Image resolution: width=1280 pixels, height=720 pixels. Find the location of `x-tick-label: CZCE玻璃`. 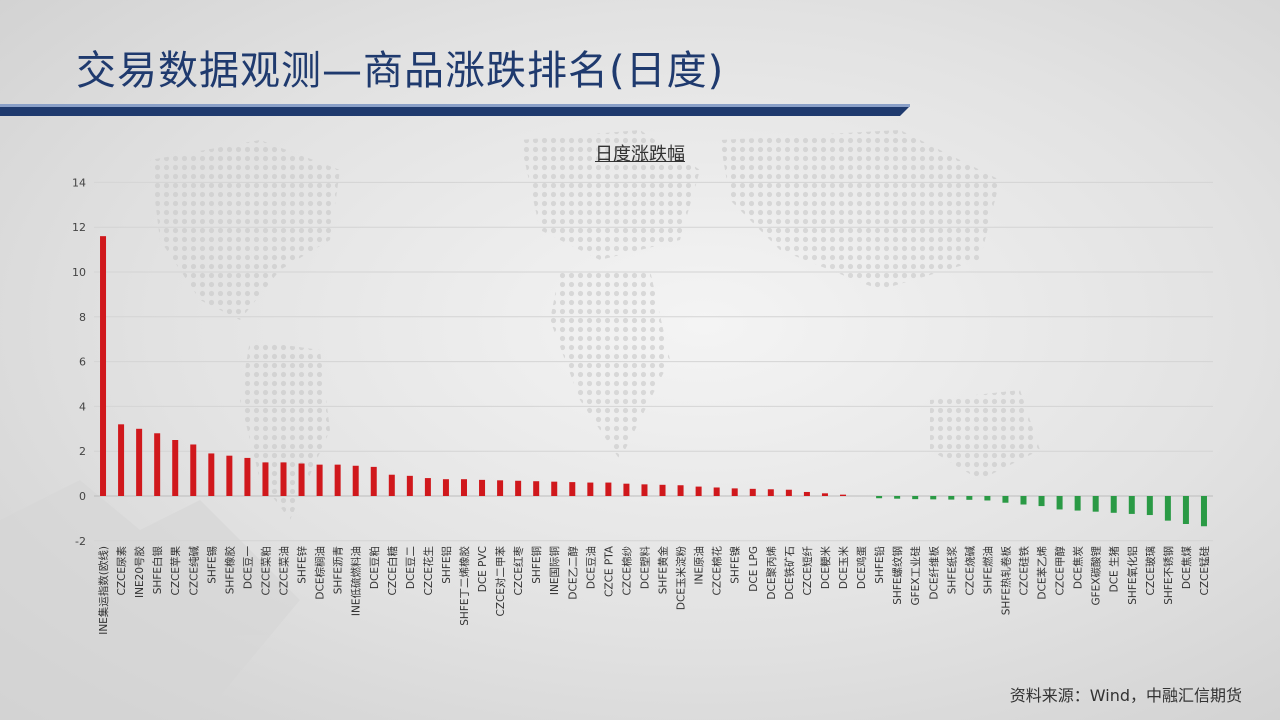

x-tick-label: CZCE玻璃 is located at coordinates (1150, 571).